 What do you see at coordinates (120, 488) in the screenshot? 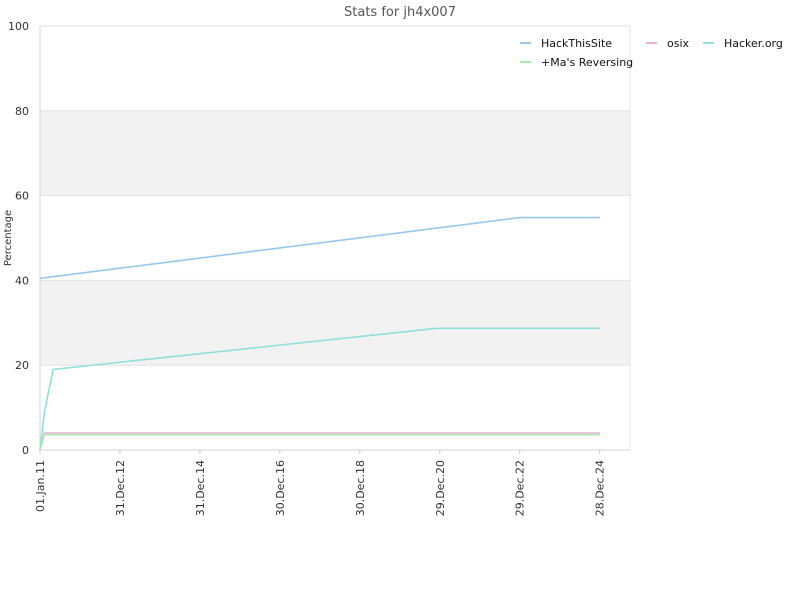
I see `x-tick-label: 31.Dec.12` at bounding box center [120, 488].